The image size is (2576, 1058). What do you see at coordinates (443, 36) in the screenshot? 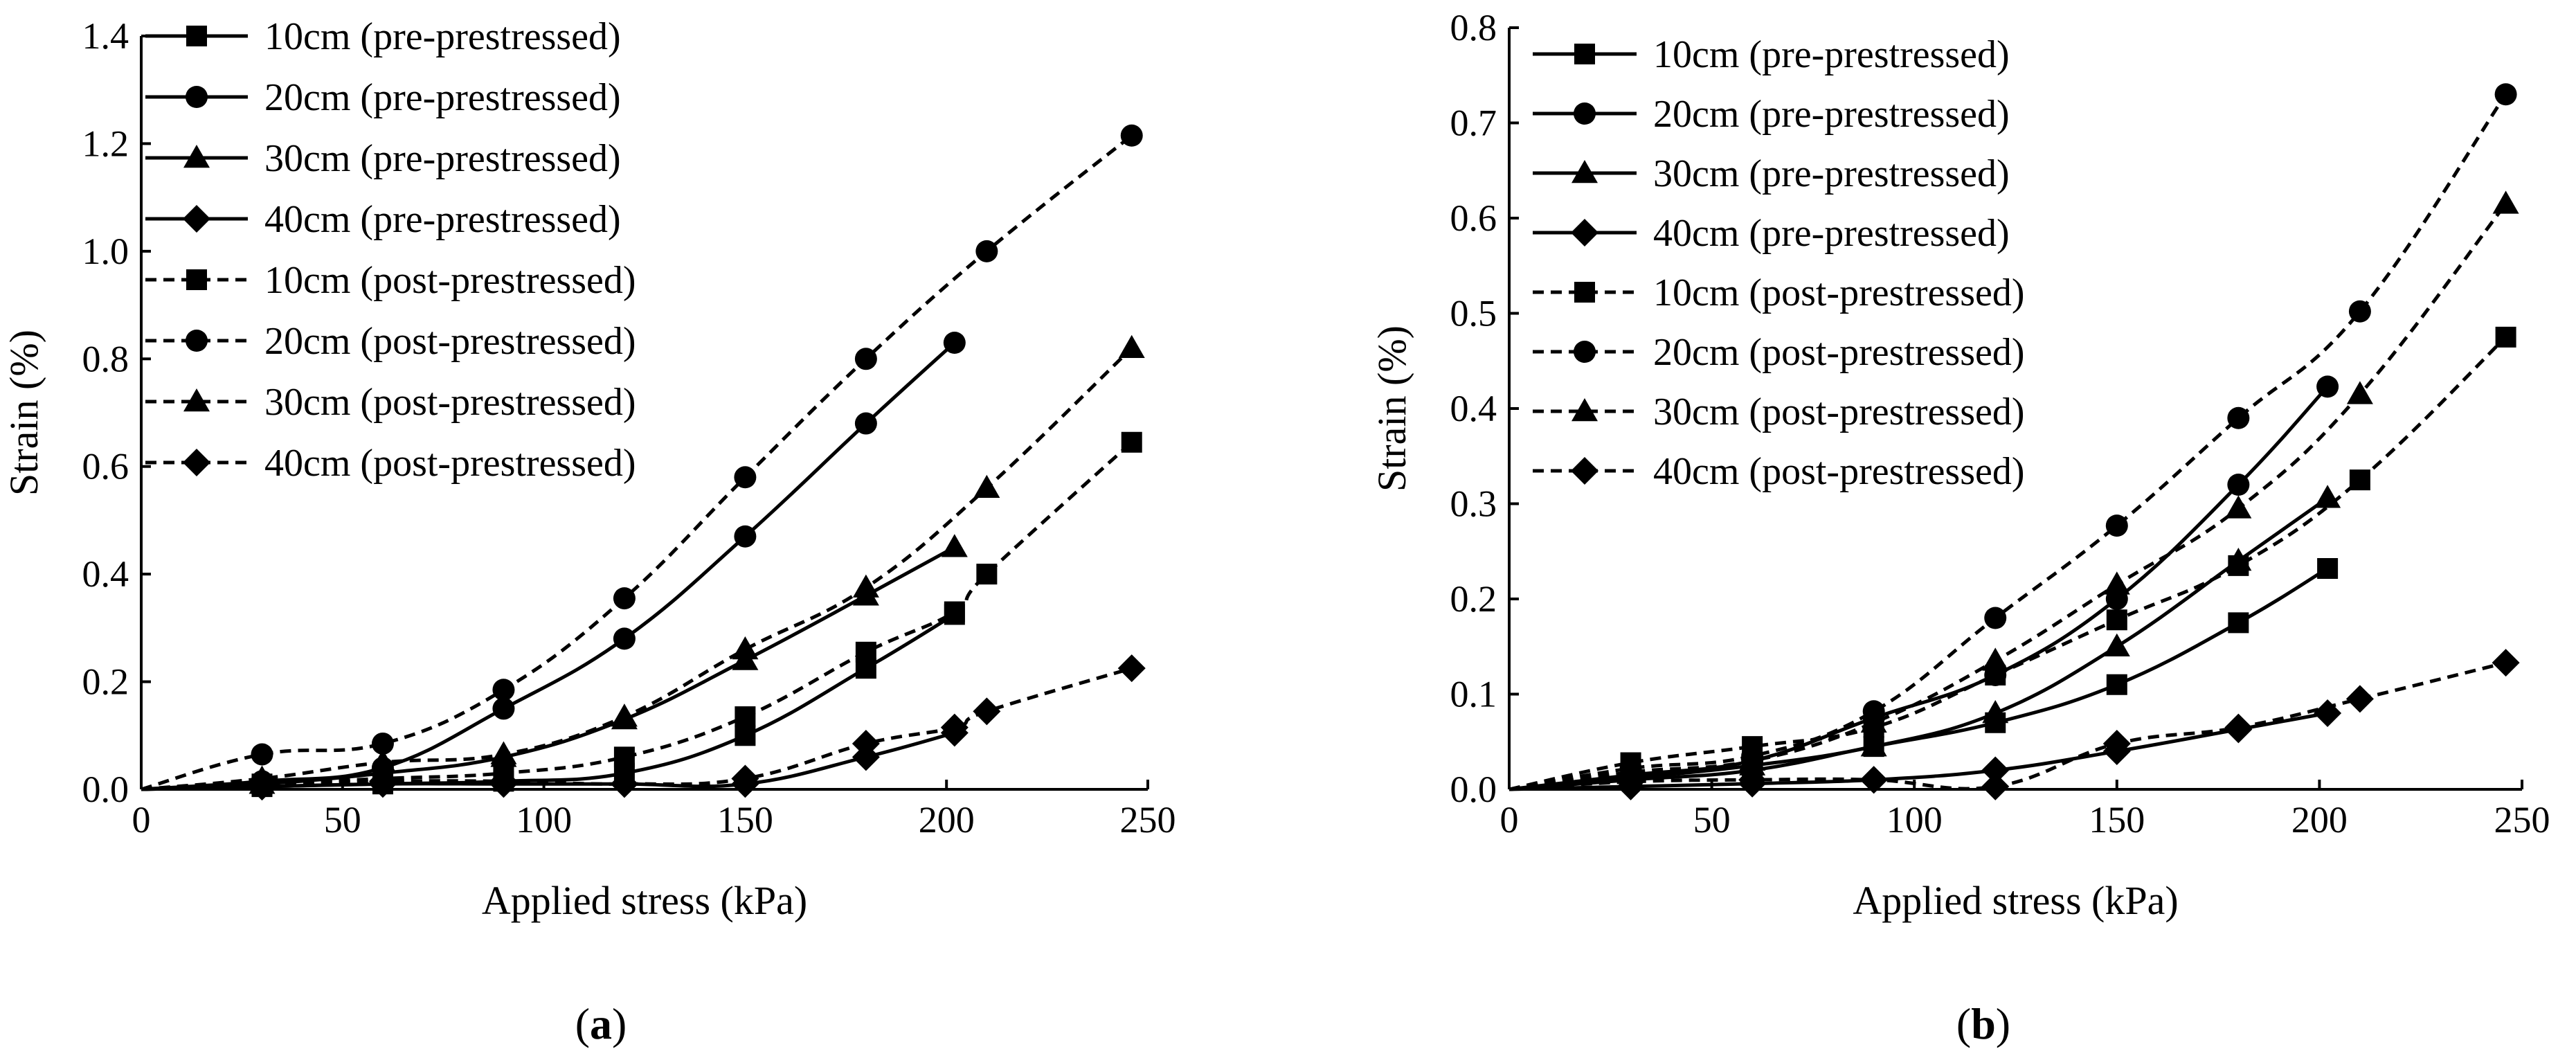
I see `legend-label: 10cm (pre-prestressed)` at bounding box center [443, 36].